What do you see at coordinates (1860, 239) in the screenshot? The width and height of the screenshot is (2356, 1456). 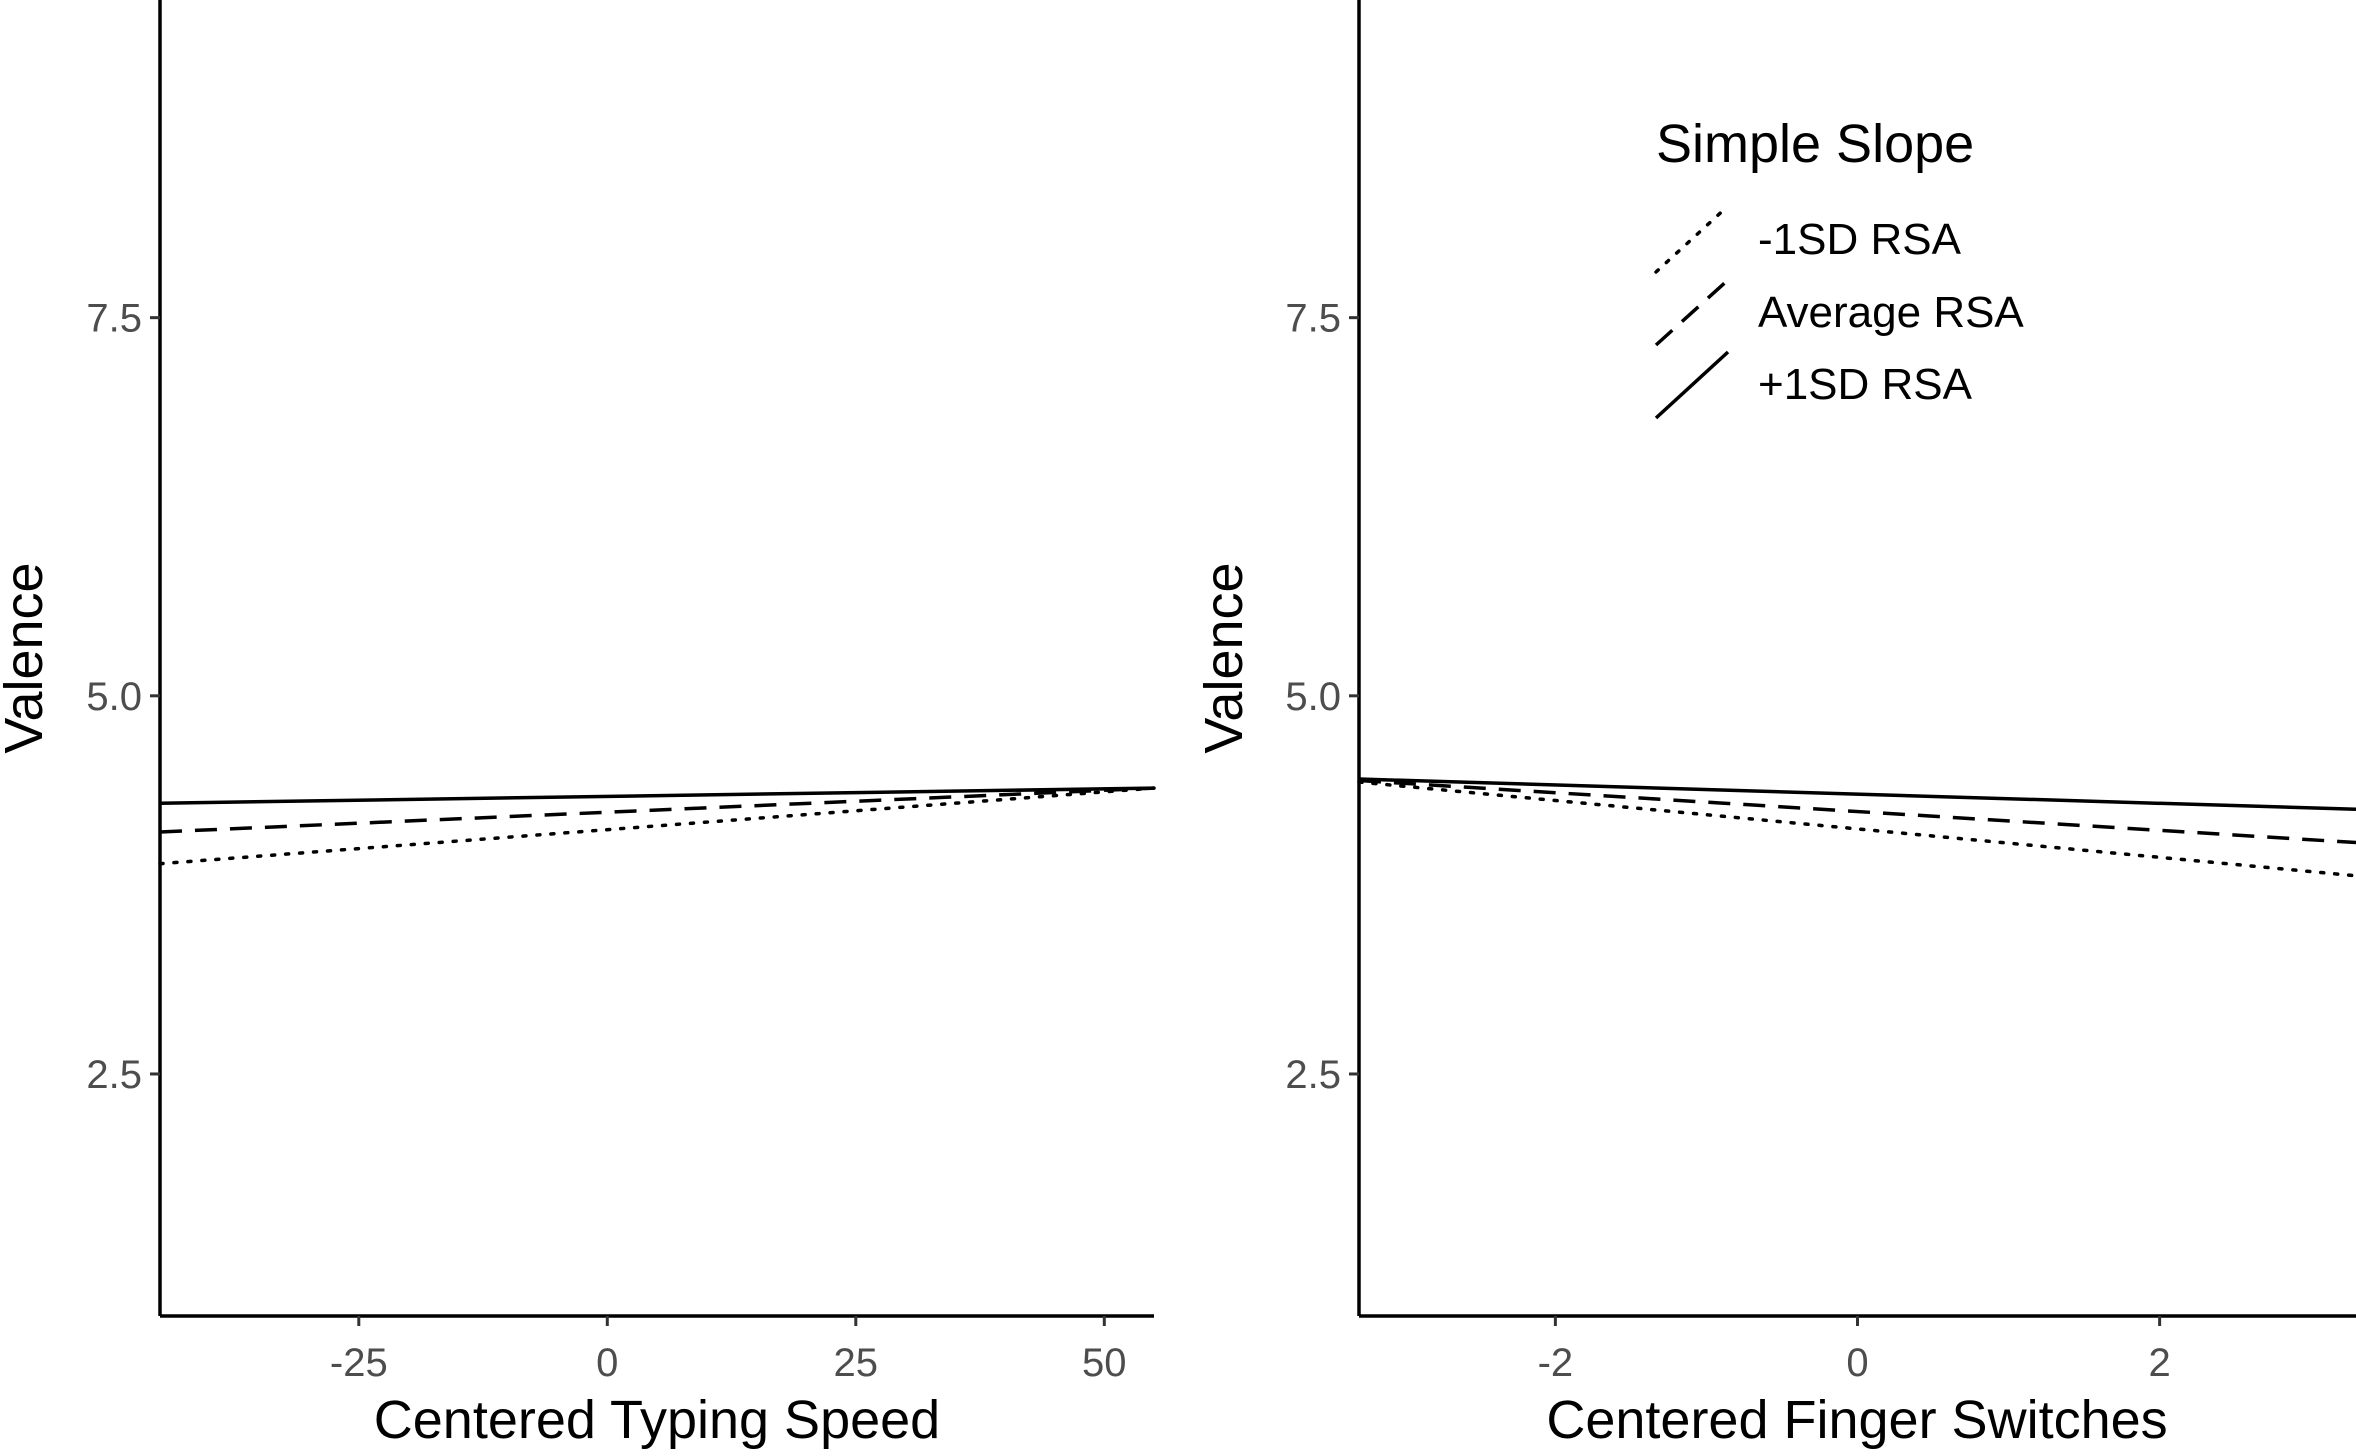 I see `legend-label: -1SD RSA` at bounding box center [1860, 239].